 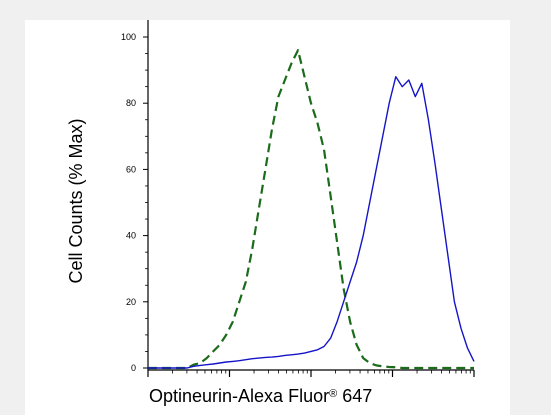 What do you see at coordinates (354, 396) in the screenshot?
I see `x-axis-label-suffix: 647` at bounding box center [354, 396].